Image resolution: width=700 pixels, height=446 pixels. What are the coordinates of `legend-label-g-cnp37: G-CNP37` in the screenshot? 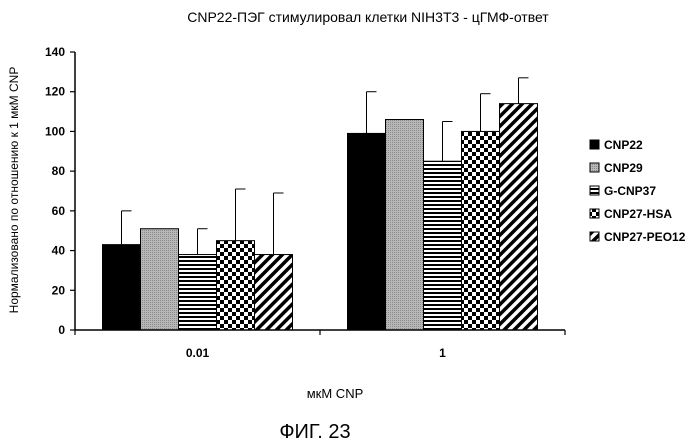 It's located at (630, 191).